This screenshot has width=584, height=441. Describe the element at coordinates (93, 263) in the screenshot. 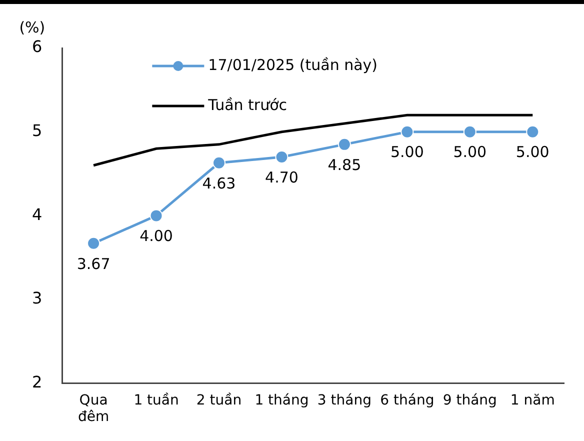

I see `data-label: 3.67` at that location.